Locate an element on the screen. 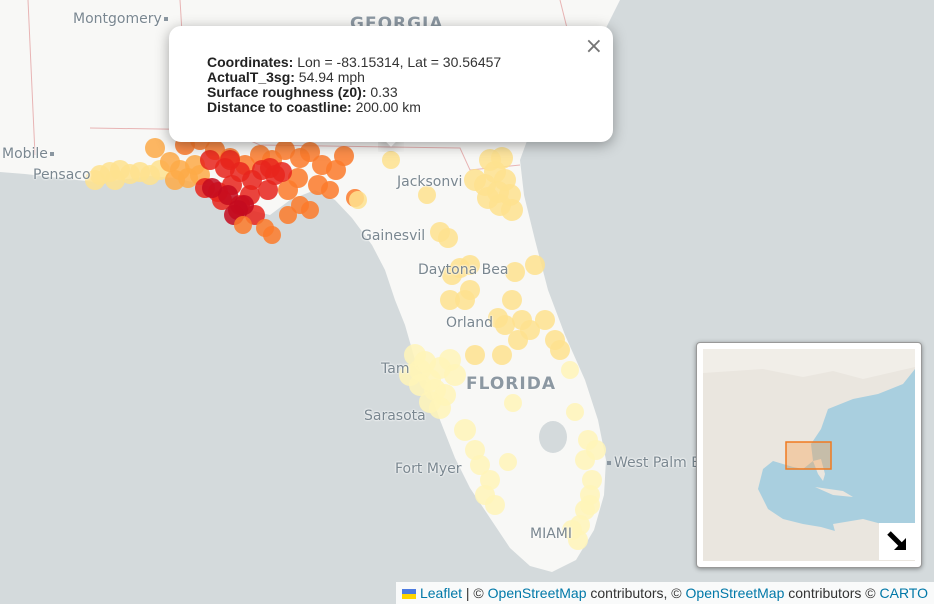 The width and height of the screenshot is (934, 604). city-label: West Palm B is located at coordinates (654, 463).